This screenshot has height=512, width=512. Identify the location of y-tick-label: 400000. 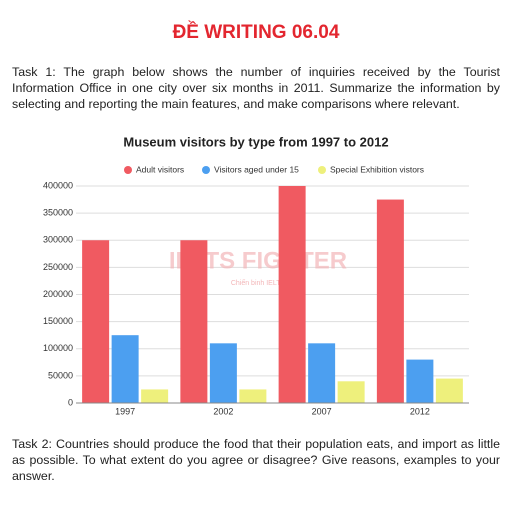
(58, 185).